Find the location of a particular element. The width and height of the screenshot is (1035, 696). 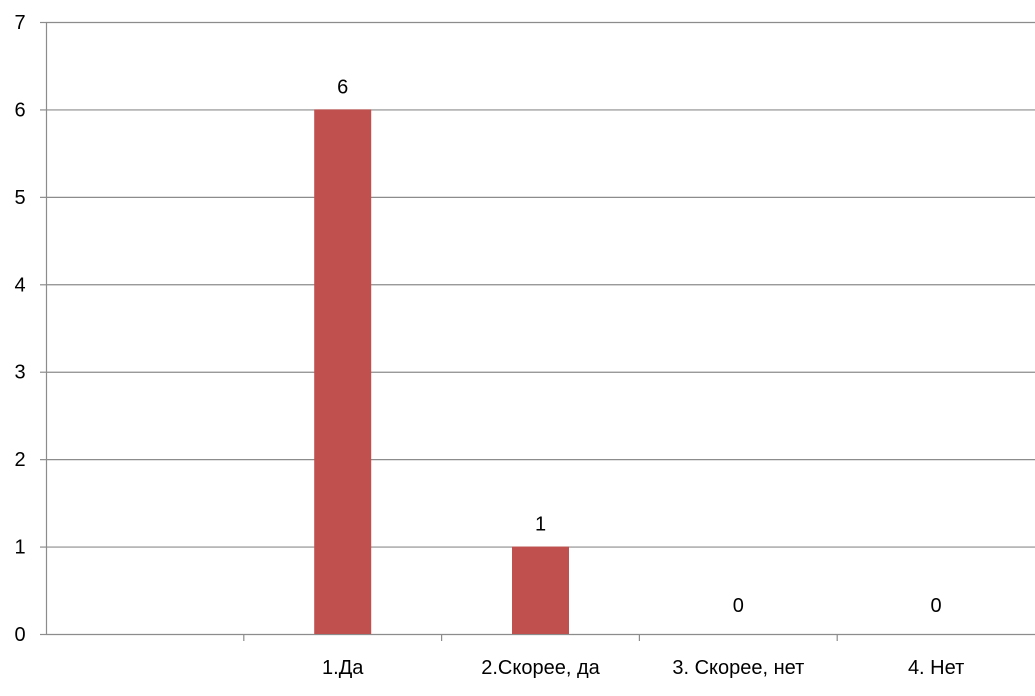

x-tick-label: 4. Нет is located at coordinates (936, 668).